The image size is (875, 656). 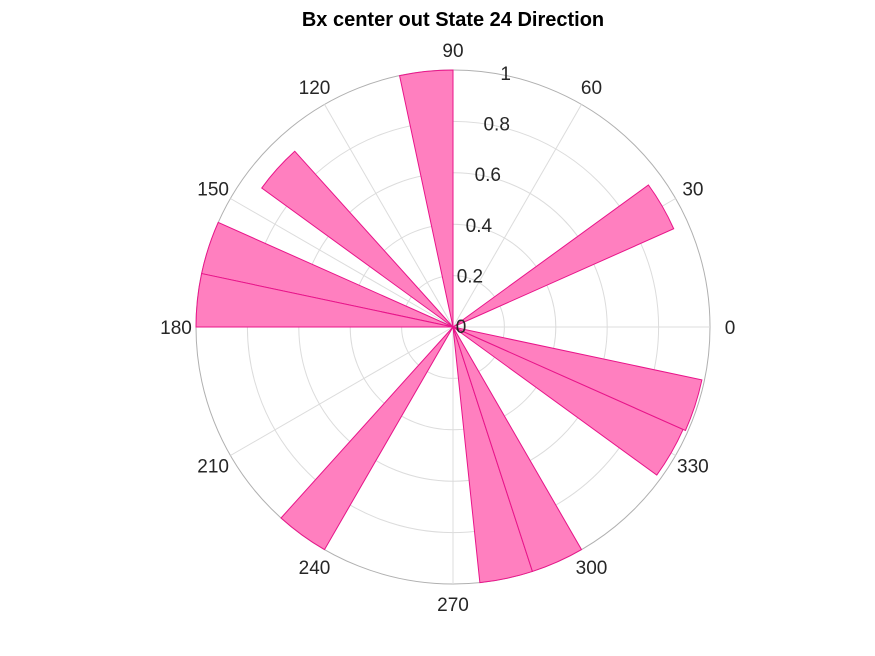 What do you see at coordinates (176, 328) in the screenshot?
I see `theta-tick-label-180: 180` at bounding box center [176, 328].